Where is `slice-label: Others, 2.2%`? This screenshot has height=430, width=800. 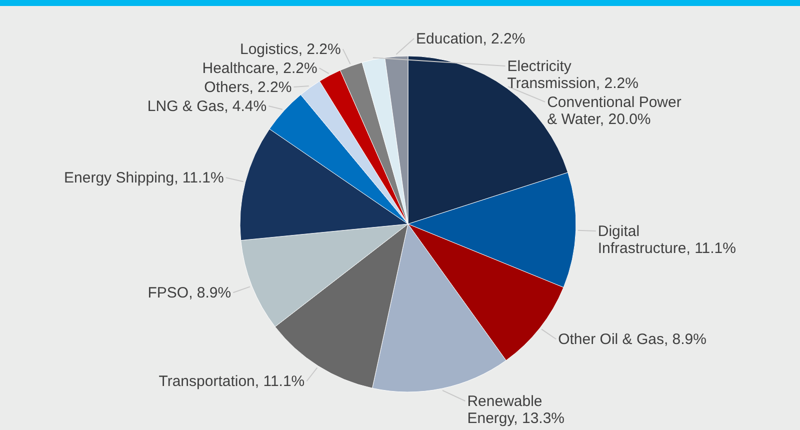
slice-label: Others, 2.2% is located at coordinates (248, 87).